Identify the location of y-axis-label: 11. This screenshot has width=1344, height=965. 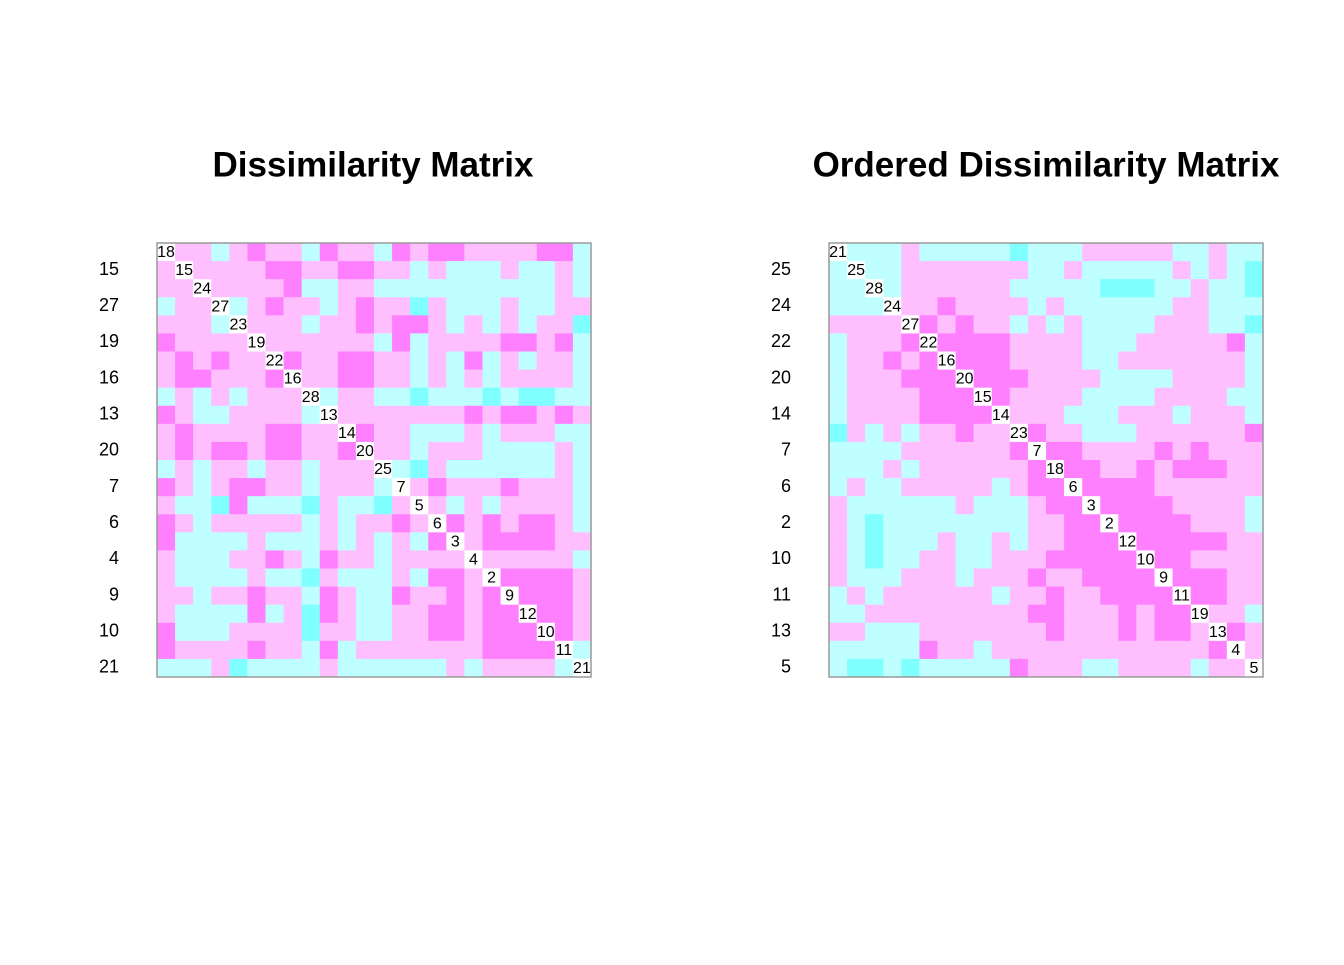
(781, 594).